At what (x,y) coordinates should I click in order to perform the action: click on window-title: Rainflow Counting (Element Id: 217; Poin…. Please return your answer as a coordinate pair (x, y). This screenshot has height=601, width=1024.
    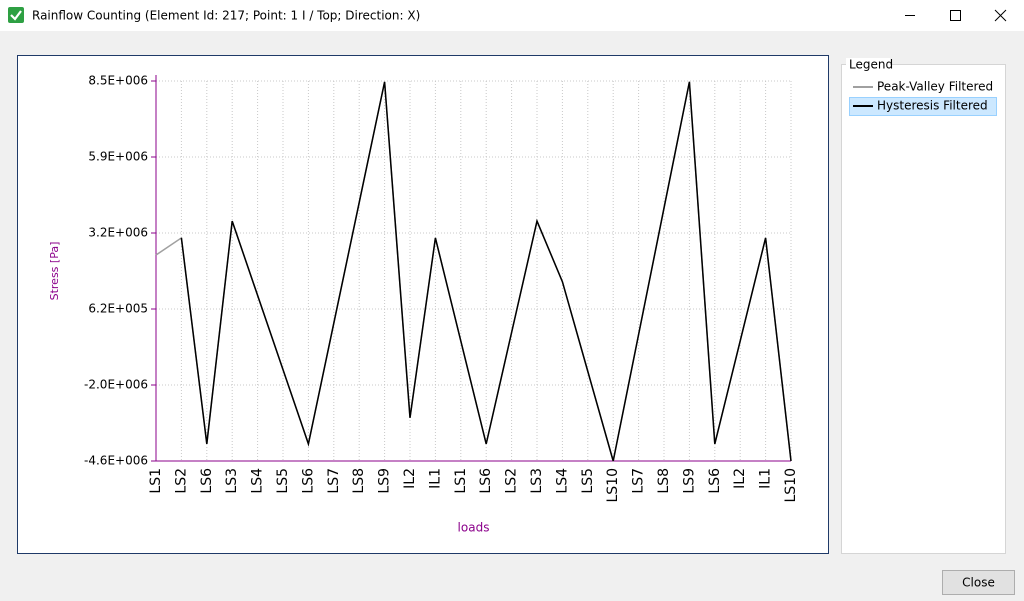
    Looking at the image, I should click on (226, 16).